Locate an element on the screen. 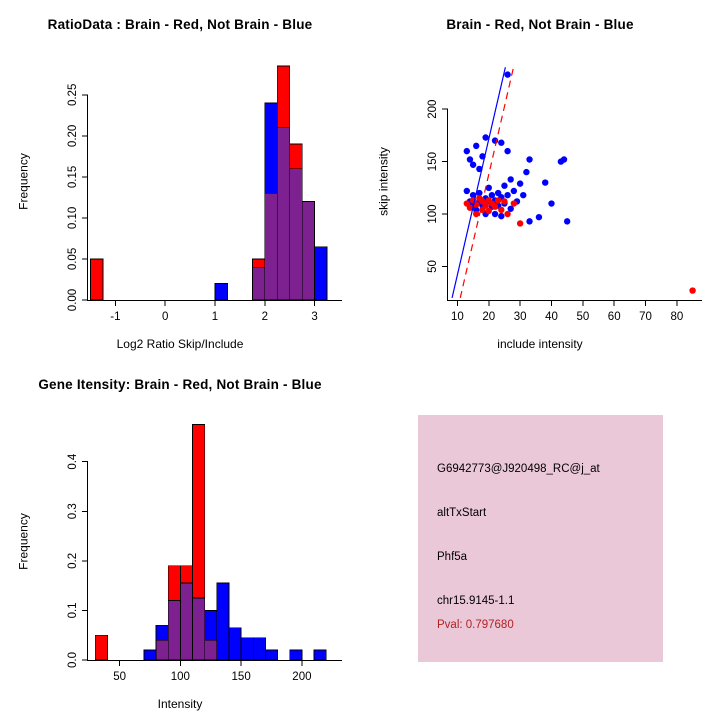 The width and height of the screenshot is (720, 720). scatter-ylabel: skip intensity is located at coordinates (383, 181).